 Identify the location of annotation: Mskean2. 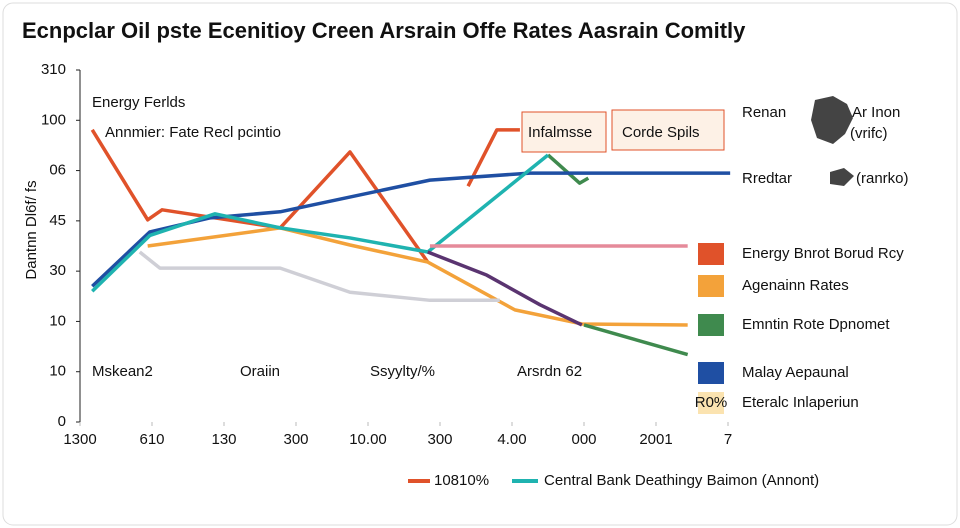
(122, 371).